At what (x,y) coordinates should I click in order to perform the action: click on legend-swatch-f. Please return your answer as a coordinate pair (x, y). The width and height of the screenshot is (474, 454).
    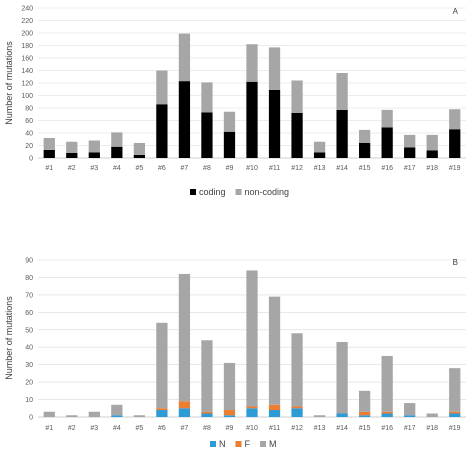
    Looking at the image, I should click on (238, 444).